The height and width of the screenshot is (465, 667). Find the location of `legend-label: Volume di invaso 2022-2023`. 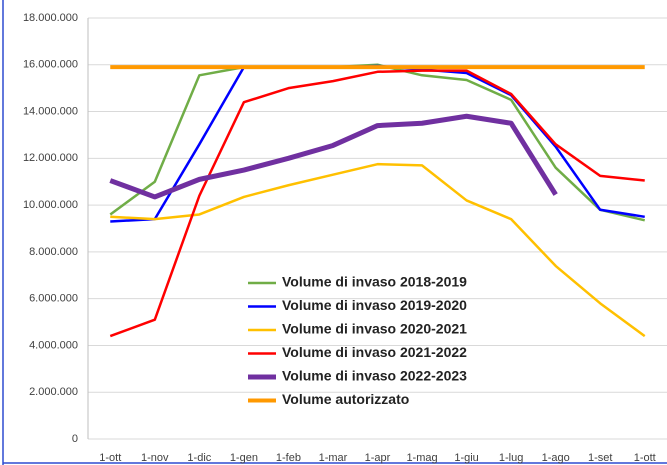

legend-label: Volume di invaso 2022-2023 is located at coordinates (374, 376).